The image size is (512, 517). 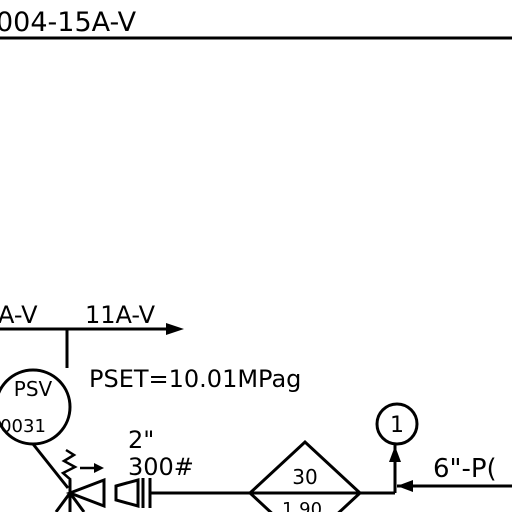 What do you see at coordinates (63, 502) in the screenshot?
I see `valve-lower-leg` at bounding box center [63, 502].